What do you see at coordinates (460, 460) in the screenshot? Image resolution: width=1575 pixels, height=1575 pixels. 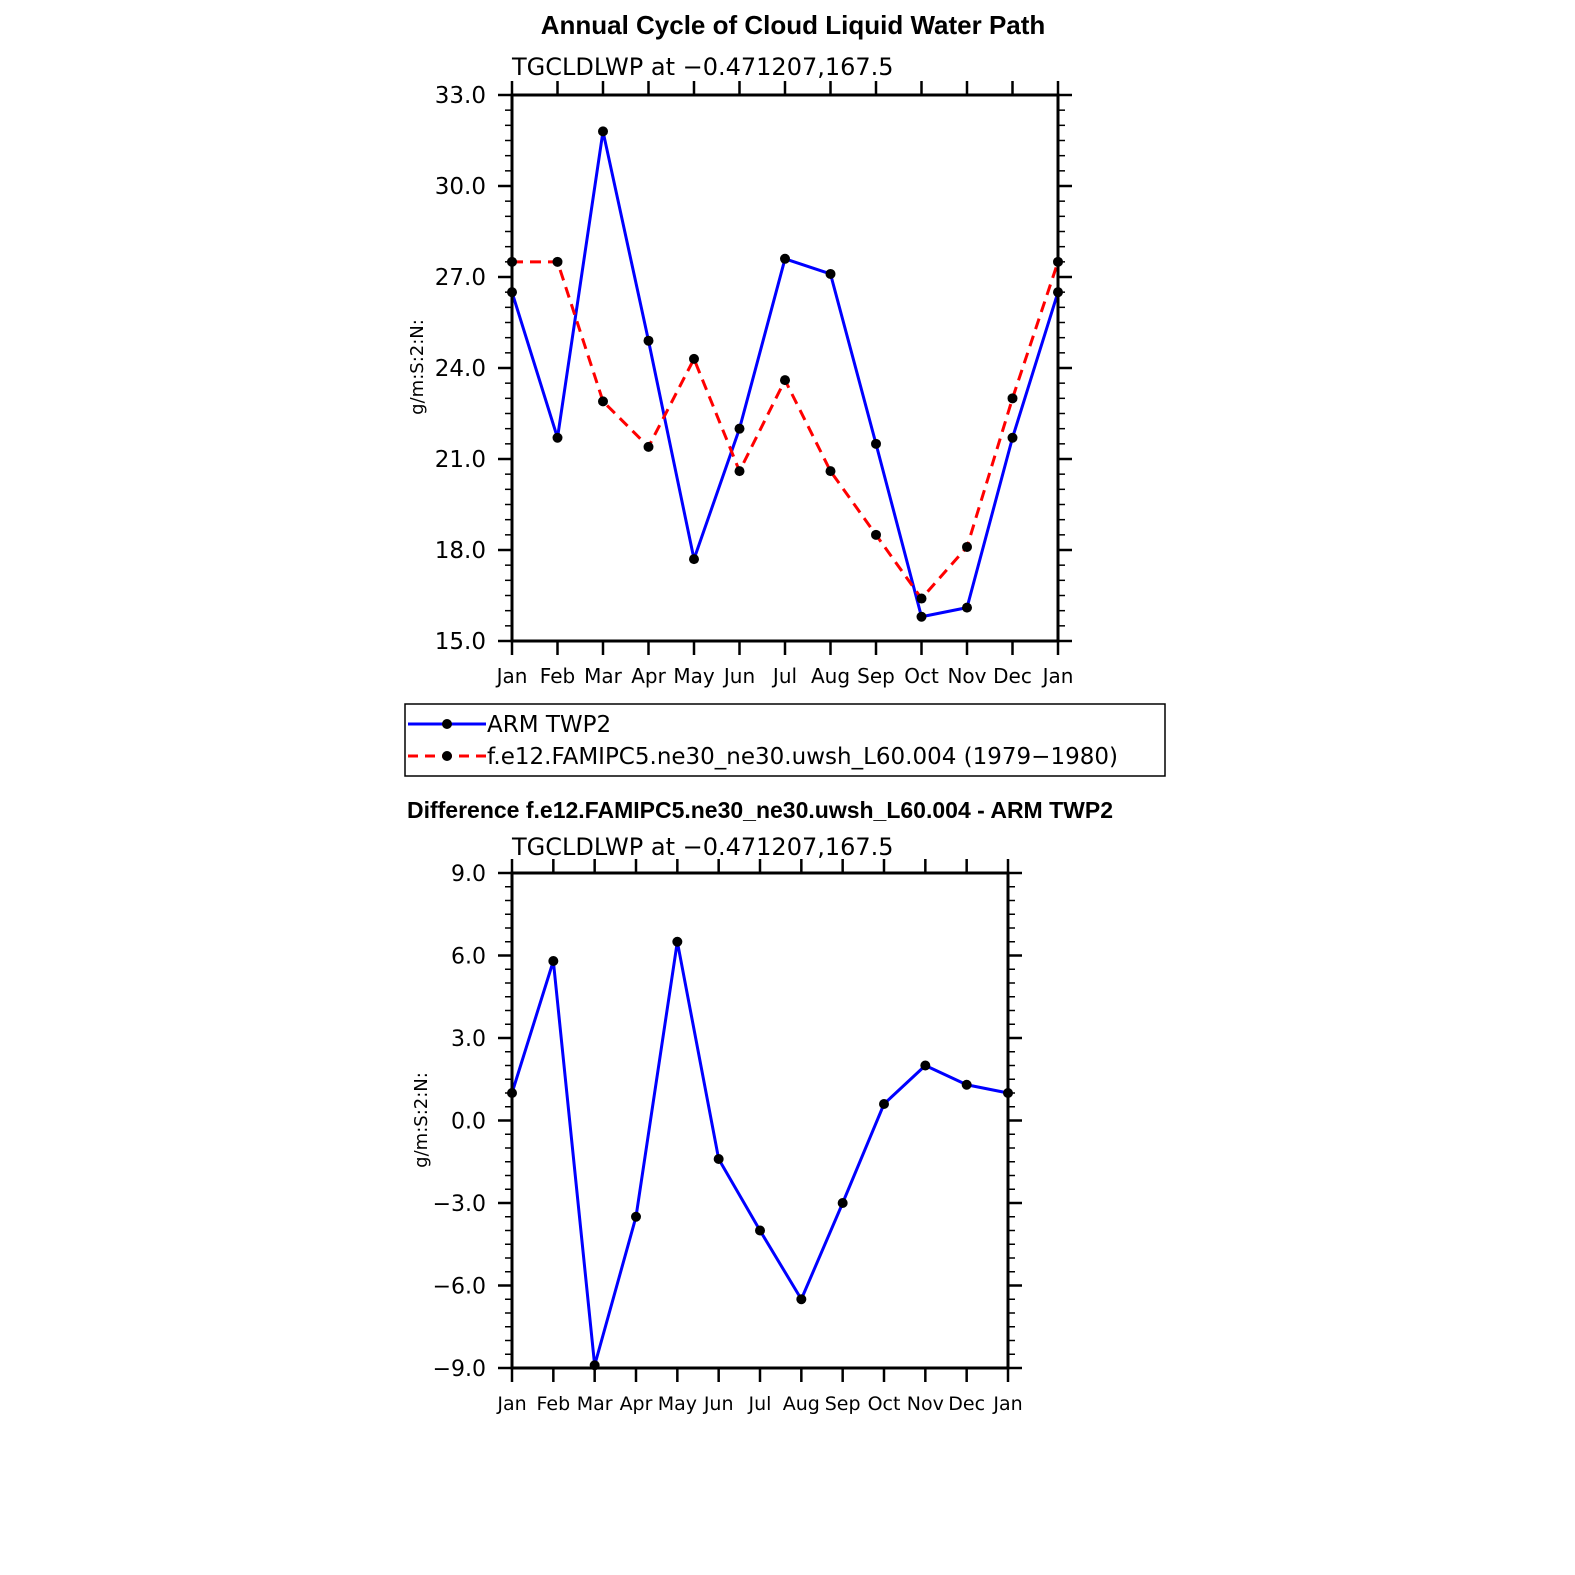 I see `y-tick-label: 21.0` at bounding box center [460, 460].